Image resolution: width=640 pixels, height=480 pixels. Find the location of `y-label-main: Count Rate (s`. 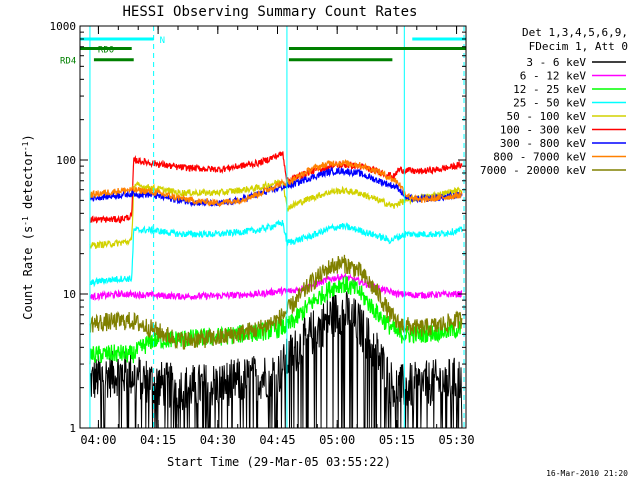

y-label-main: Count Rate (s is located at coordinates (28, 273).